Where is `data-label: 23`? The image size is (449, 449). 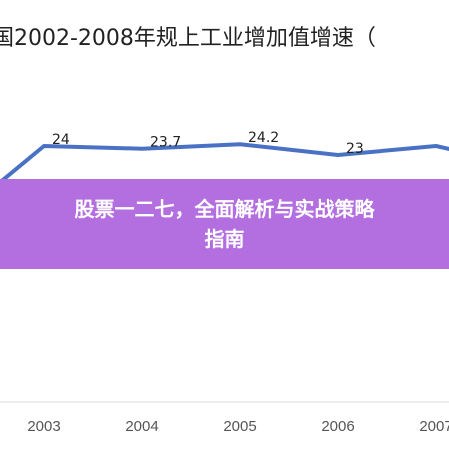 data-label: 23 is located at coordinates (355, 149).